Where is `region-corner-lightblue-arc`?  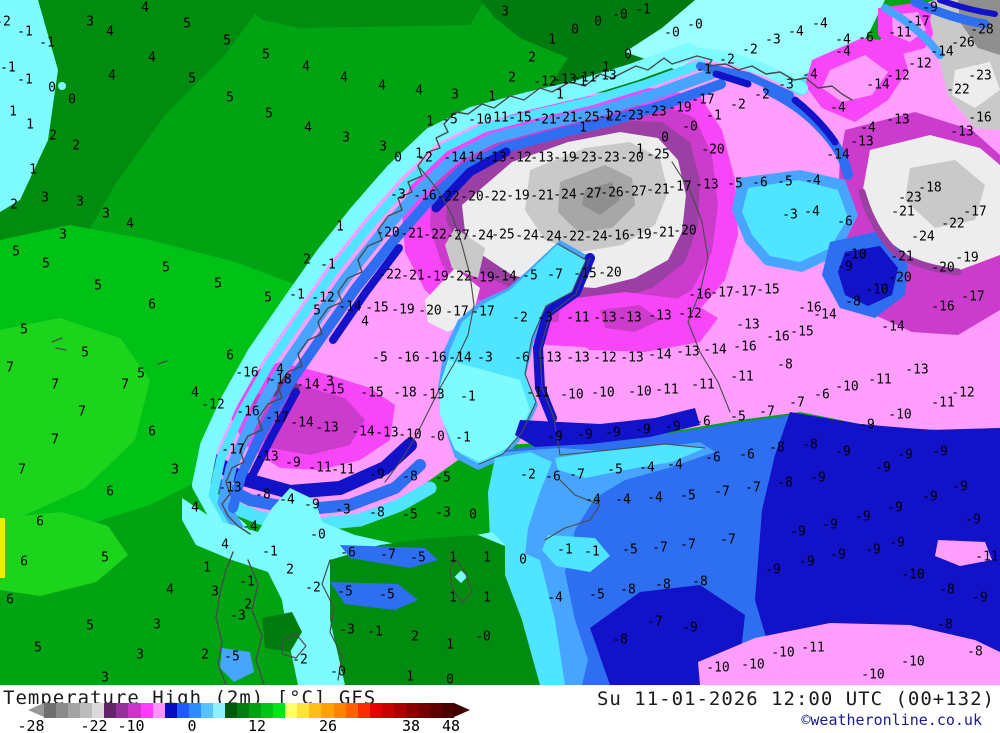
region-corner-lightblue-arc is located at coordinates (912, 31).